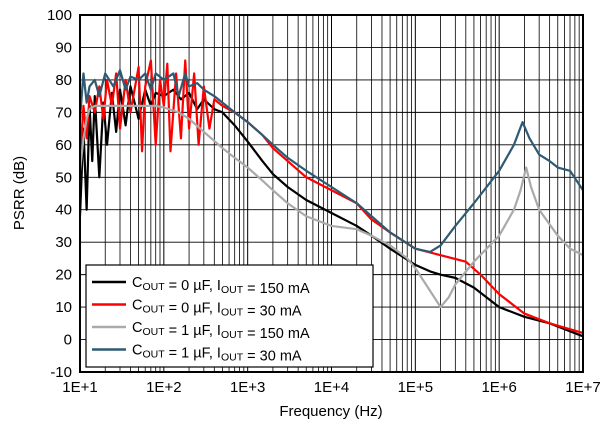 This screenshot has width=603, height=424. Describe the element at coordinates (221, 331) in the screenshot. I see `legend-entry: COUT = 1 µF, IOUT = 150 mA` at that location.